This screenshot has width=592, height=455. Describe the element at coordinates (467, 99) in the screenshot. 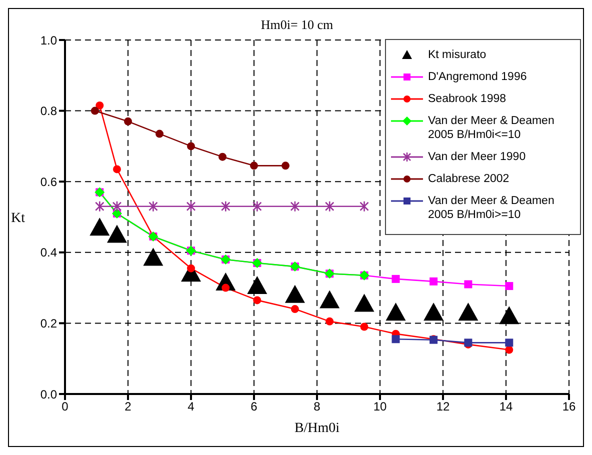

I see `legend-label: Seabrook 1998` at that location.